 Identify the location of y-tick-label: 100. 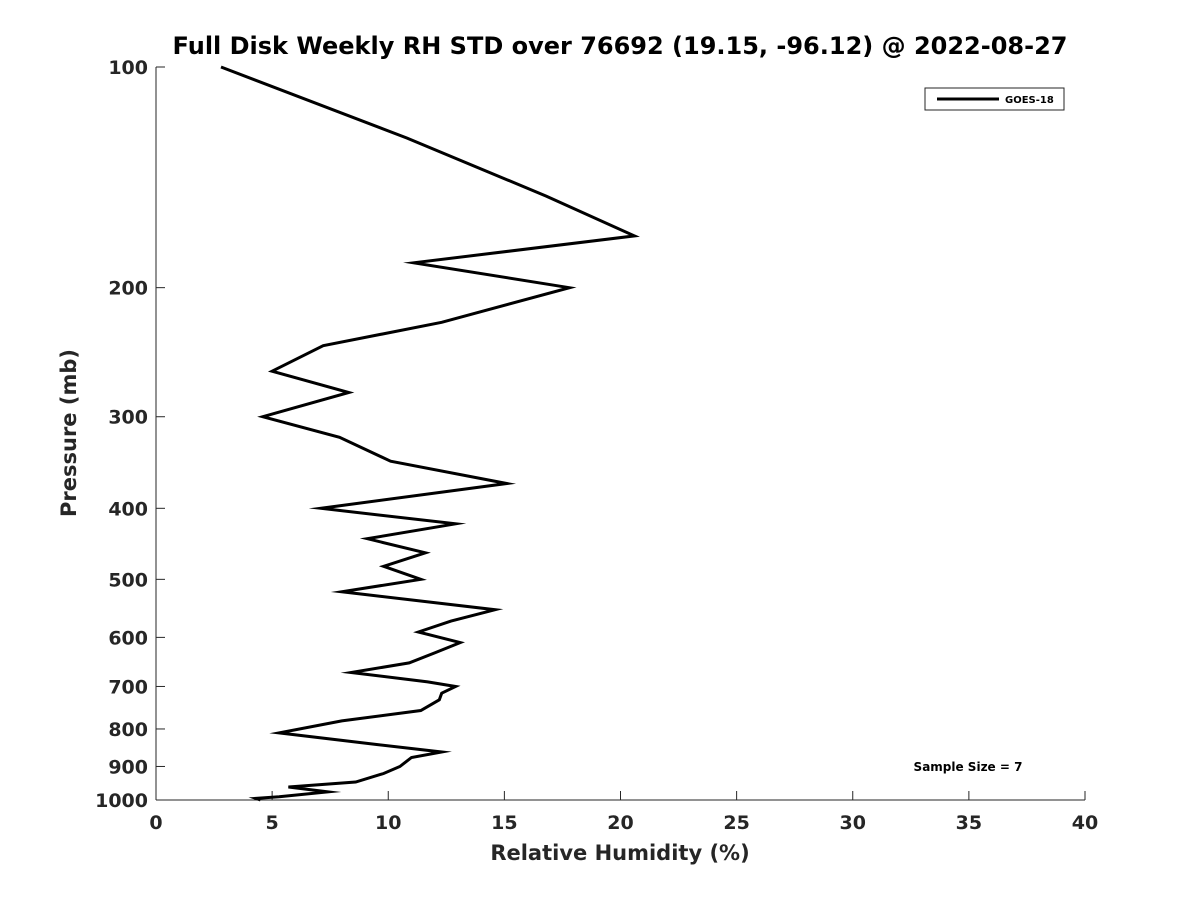
(128, 68).